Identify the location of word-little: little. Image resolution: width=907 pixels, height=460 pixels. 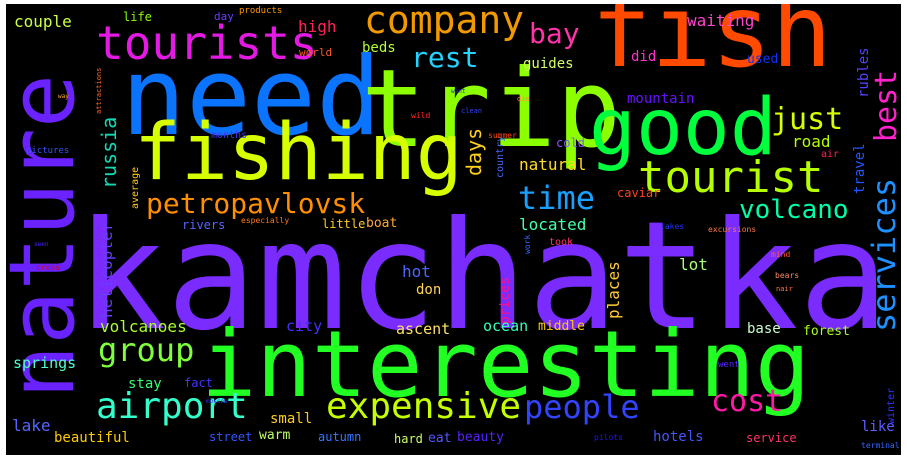
(344, 224).